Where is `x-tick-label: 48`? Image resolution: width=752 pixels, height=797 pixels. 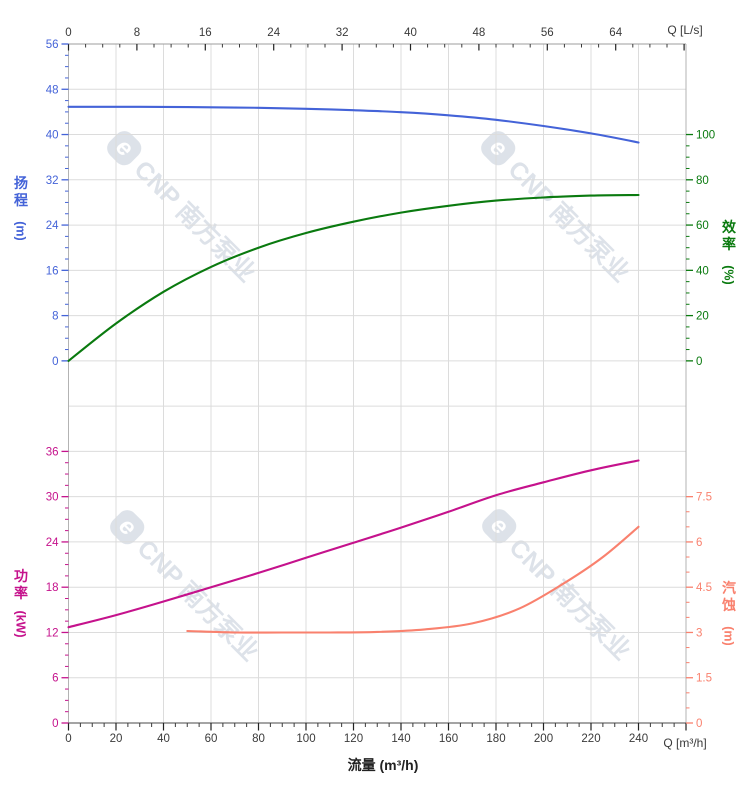 x-tick-label: 48 is located at coordinates (479, 33).